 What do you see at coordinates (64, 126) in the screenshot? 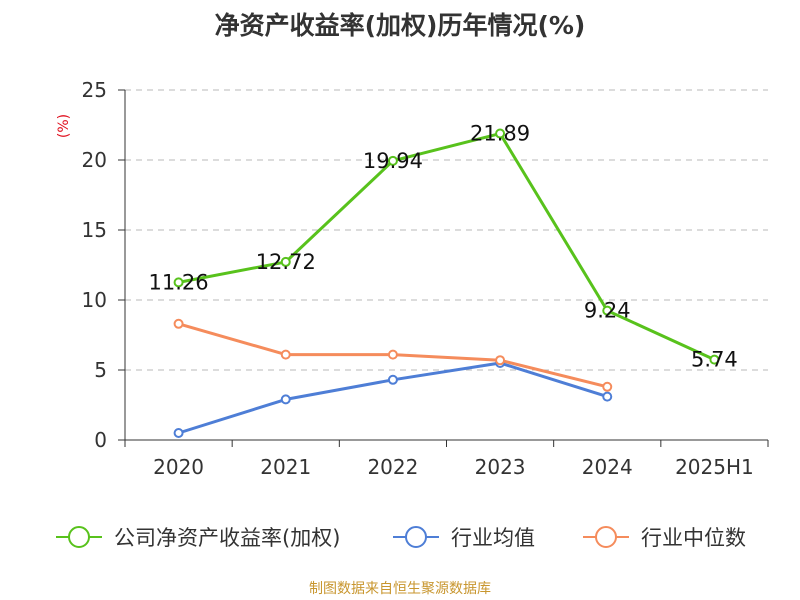
I see `y-axis-unit-label: (%)` at bounding box center [64, 126].